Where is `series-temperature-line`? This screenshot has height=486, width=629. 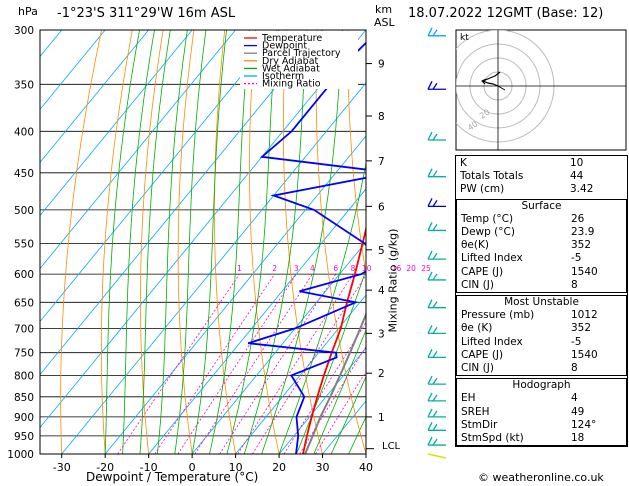
series-temperature-line is located at coordinates (334, 339).